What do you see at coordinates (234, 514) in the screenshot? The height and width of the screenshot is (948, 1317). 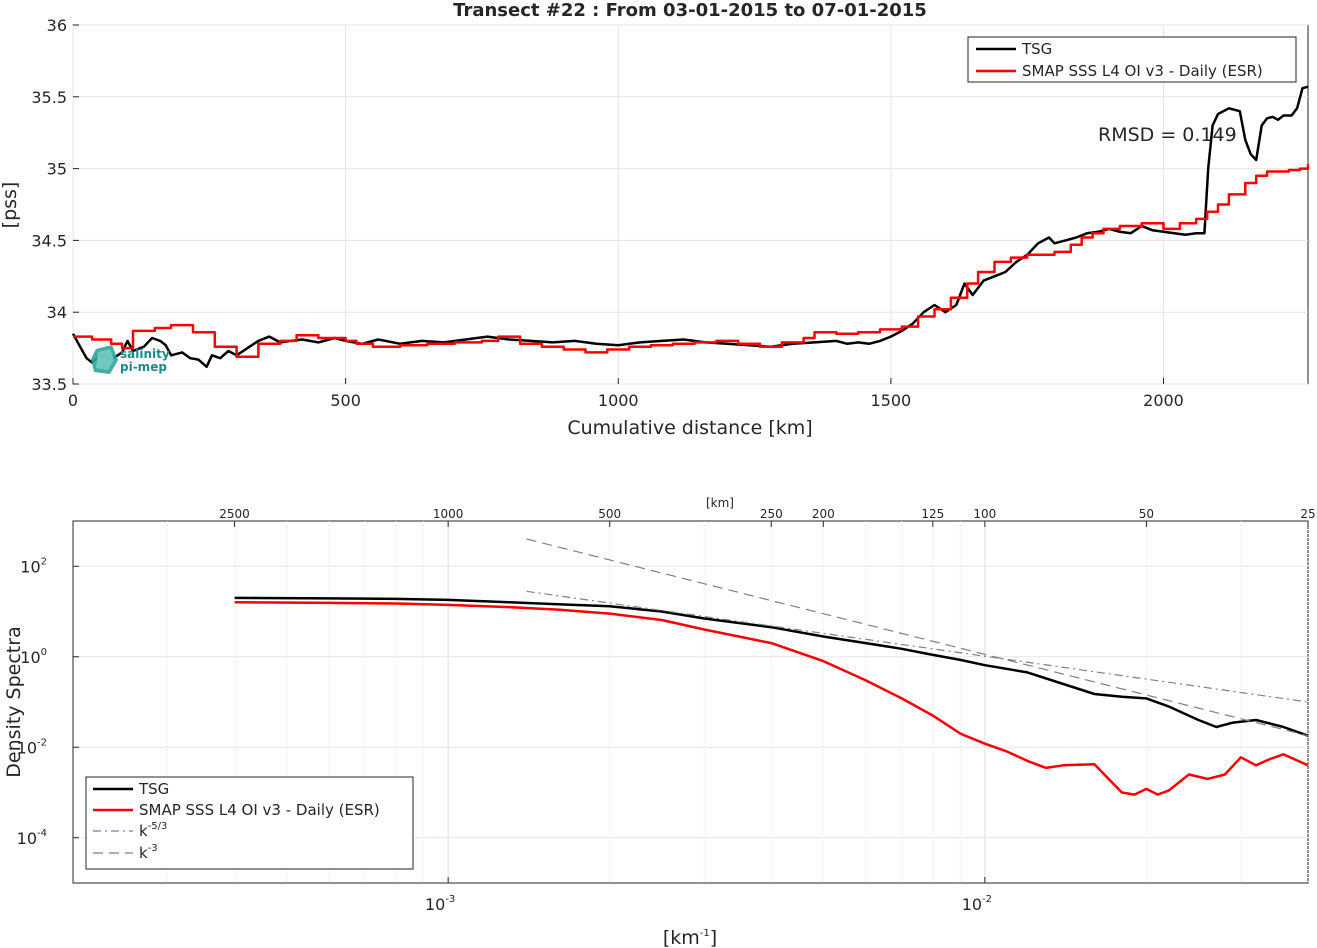 I see `top-tick-label: 2500` at bounding box center [234, 514].